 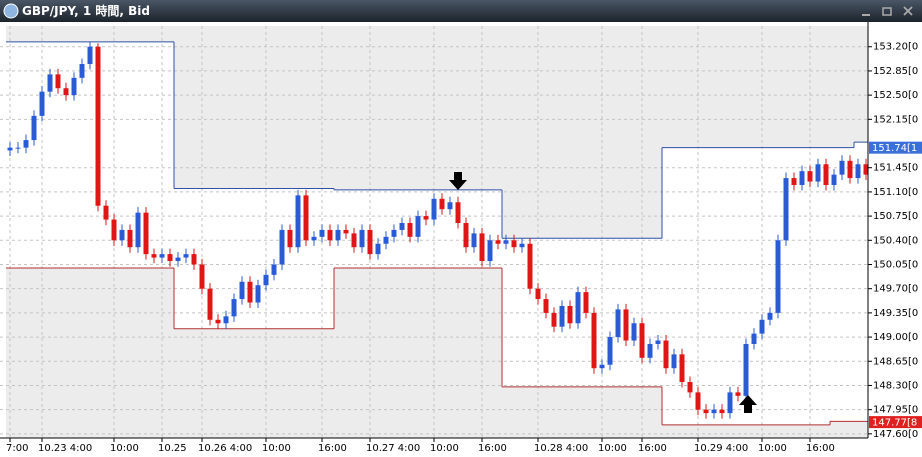 I want to click on y-tick-label: 148.30[0, so click(x=895, y=385).